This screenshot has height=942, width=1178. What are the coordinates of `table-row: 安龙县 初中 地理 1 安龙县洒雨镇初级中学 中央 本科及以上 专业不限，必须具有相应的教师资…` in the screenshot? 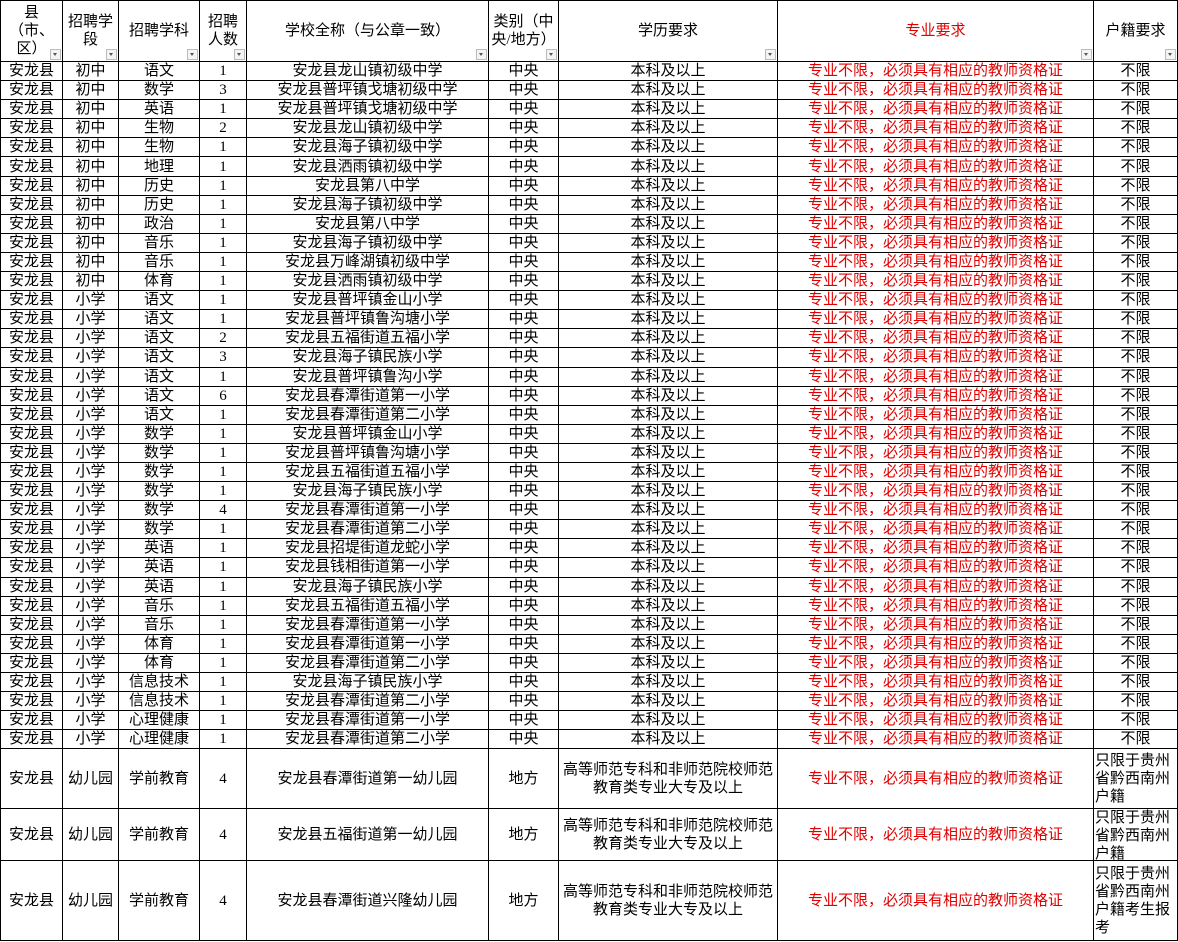 It's located at (589, 166).